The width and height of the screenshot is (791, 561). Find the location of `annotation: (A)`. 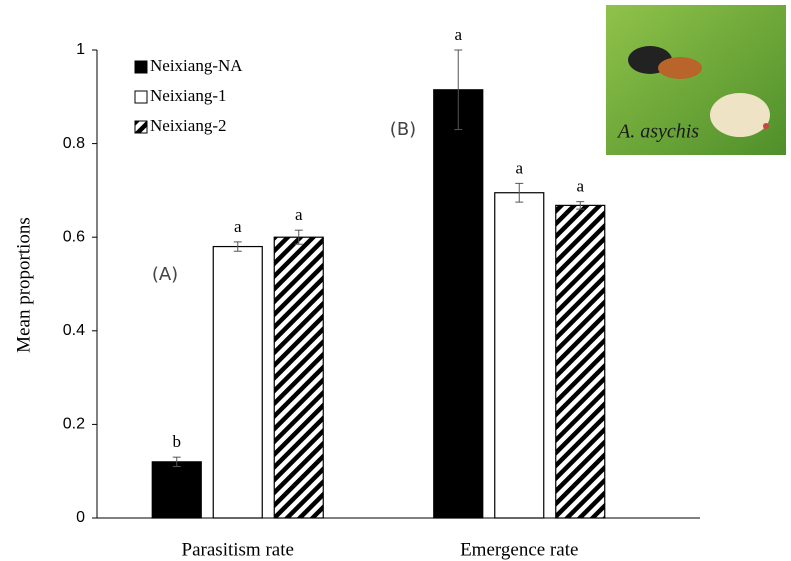

annotation: (A) is located at coordinates (165, 274).